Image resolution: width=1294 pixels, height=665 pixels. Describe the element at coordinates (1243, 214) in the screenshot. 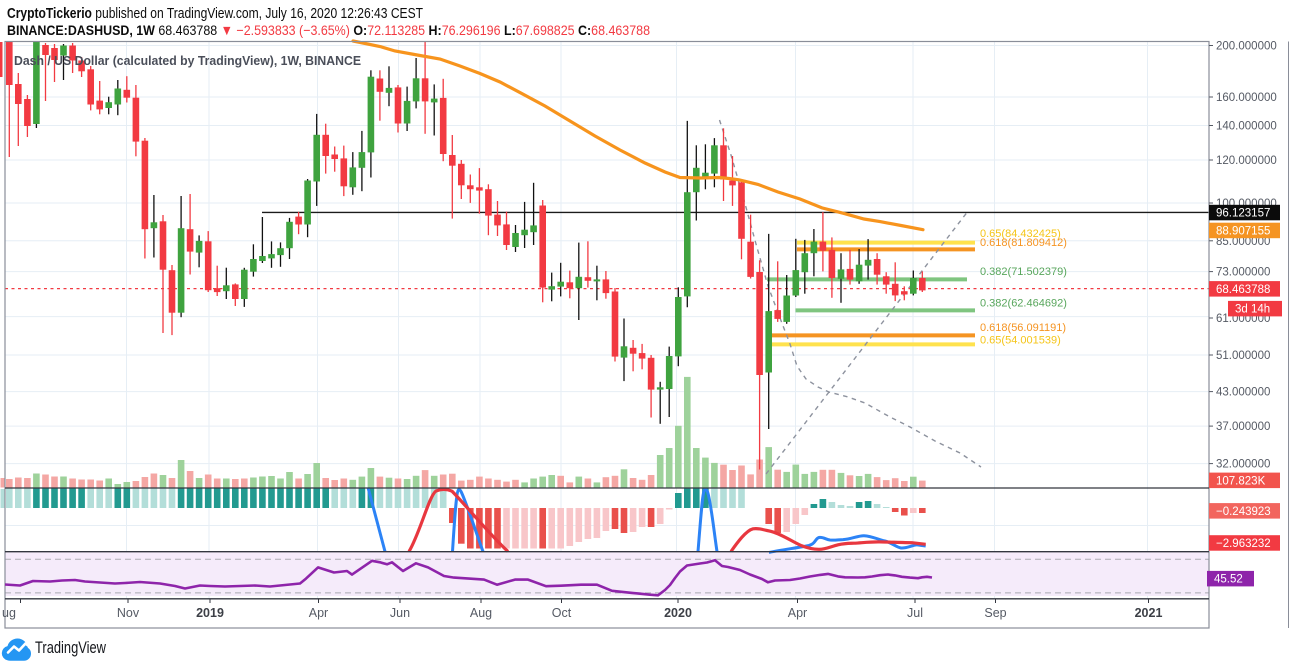

I see `svg-text: 96.123157` at that location.